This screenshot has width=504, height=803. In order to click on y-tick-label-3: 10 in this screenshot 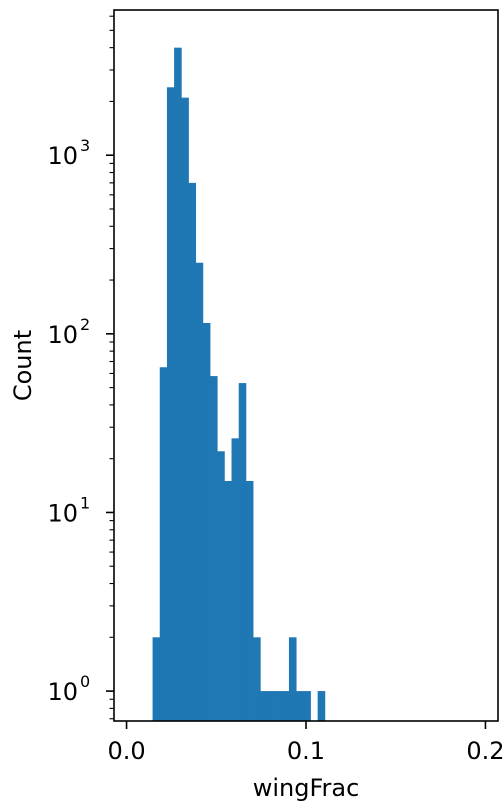, I will do `click(62, 156)`.